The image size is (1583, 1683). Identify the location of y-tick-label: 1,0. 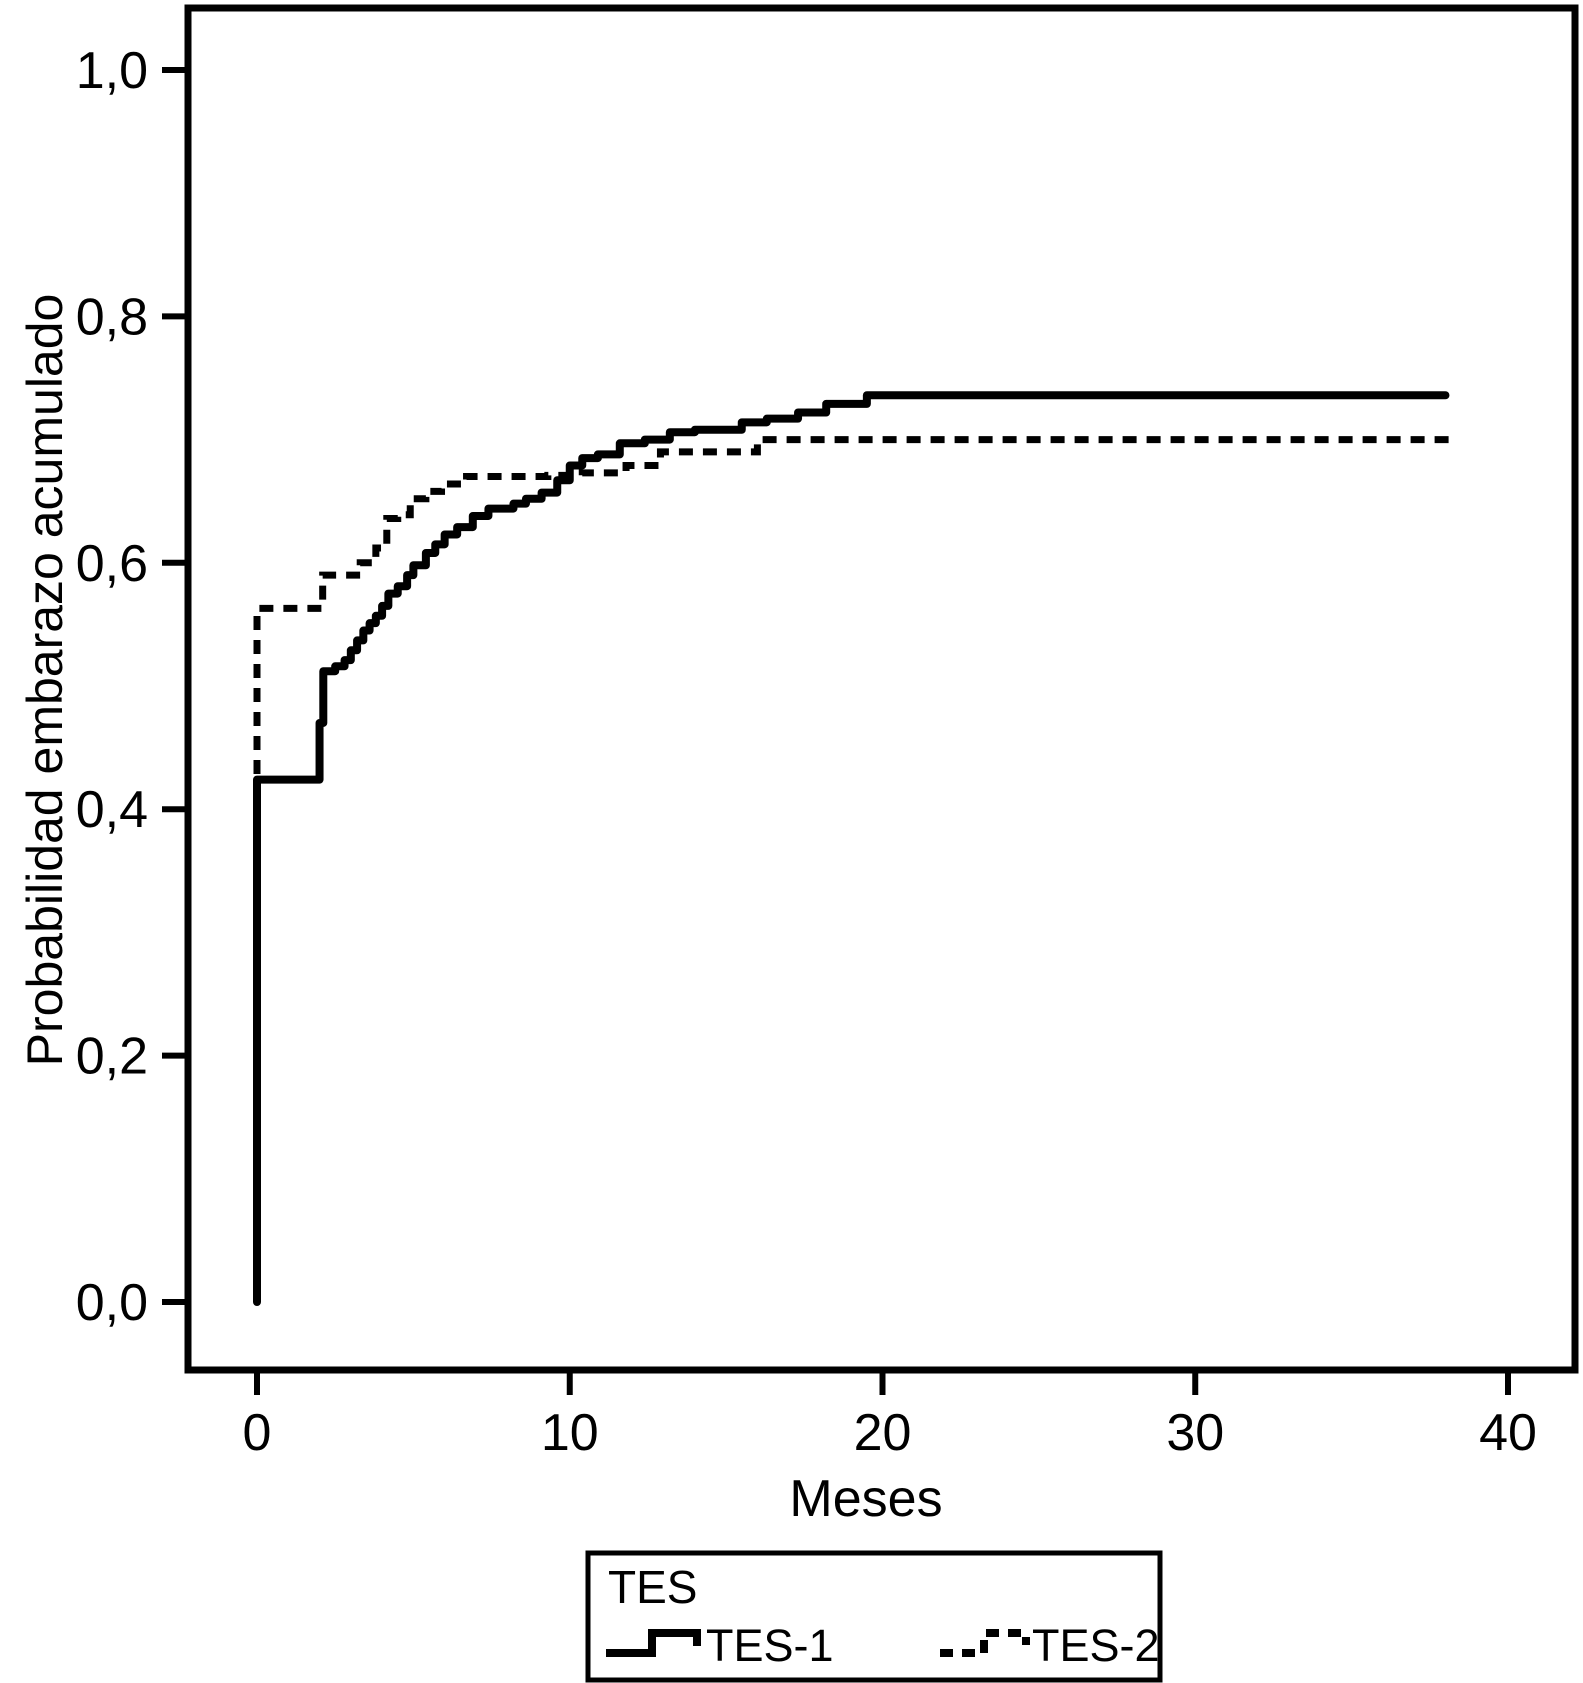
(112, 71).